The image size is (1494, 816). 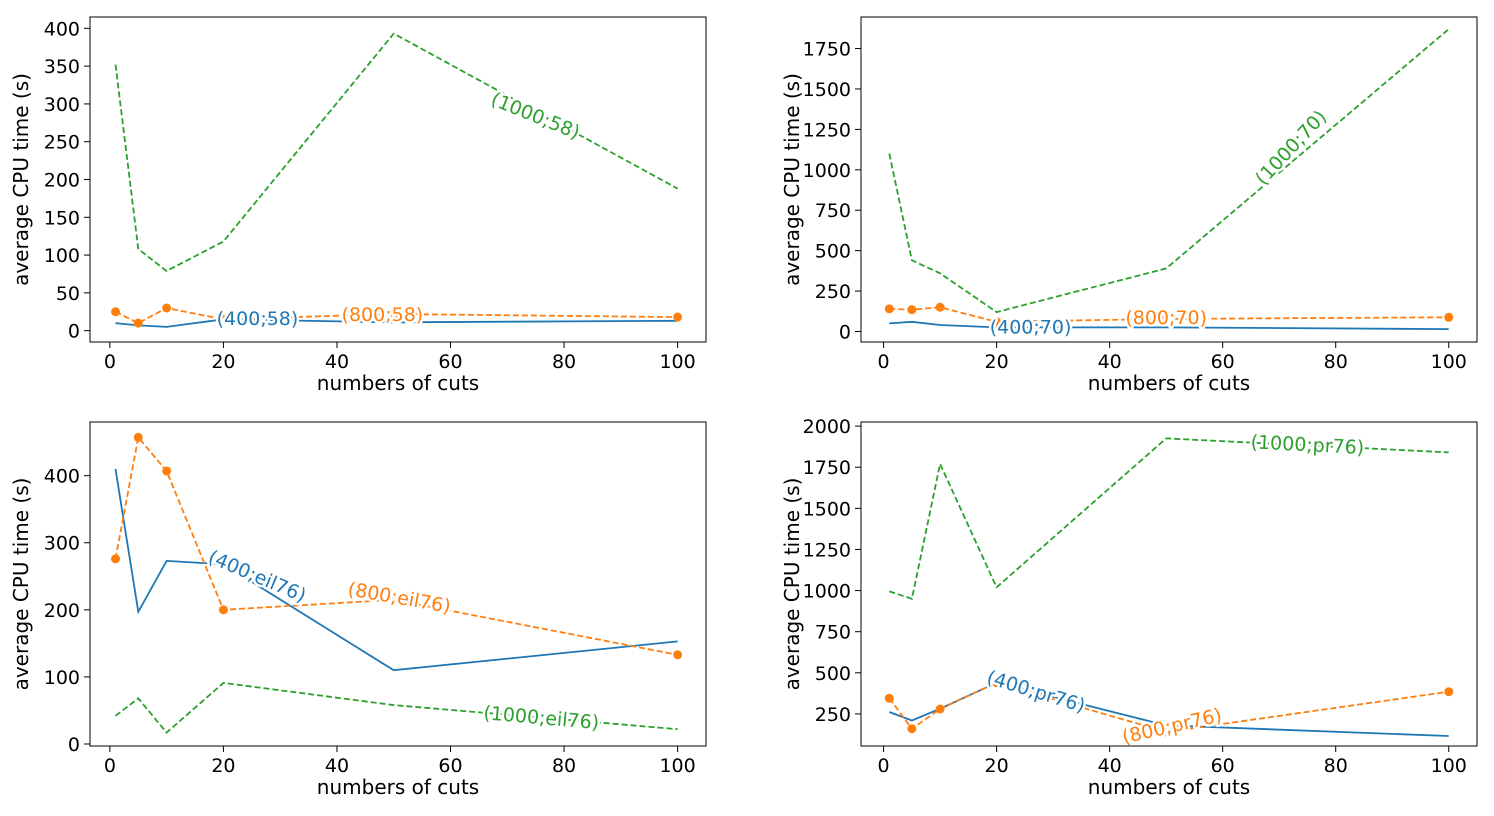 What do you see at coordinates (1036, 691) in the screenshot?
I see `series-label-1: (400;pr76)` at bounding box center [1036, 691].